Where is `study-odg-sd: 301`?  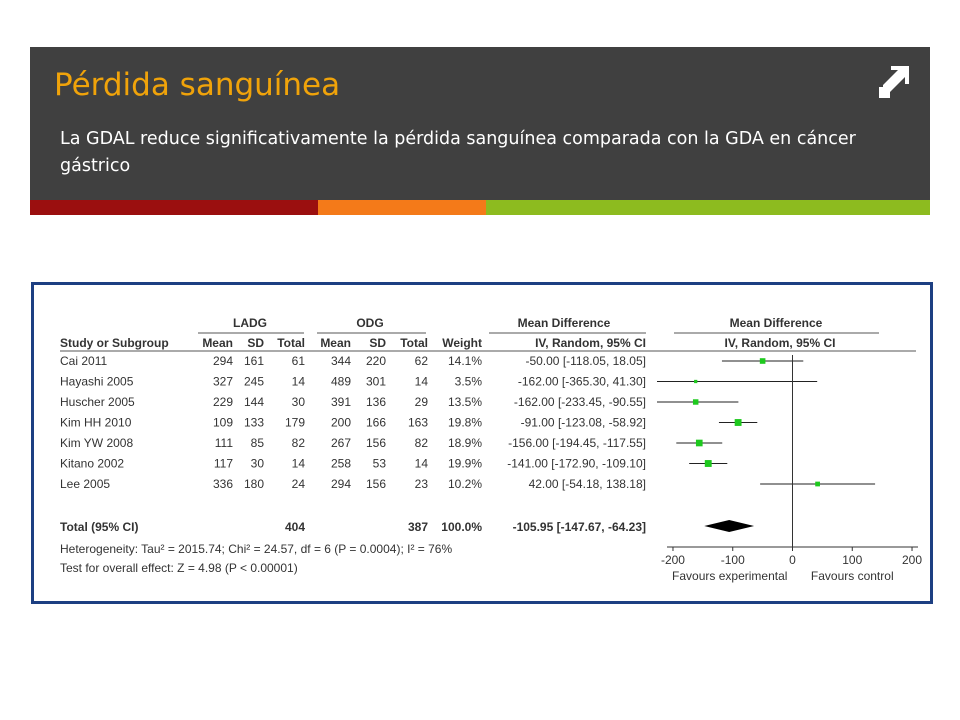
study-odg-sd: 301 is located at coordinates (376, 382).